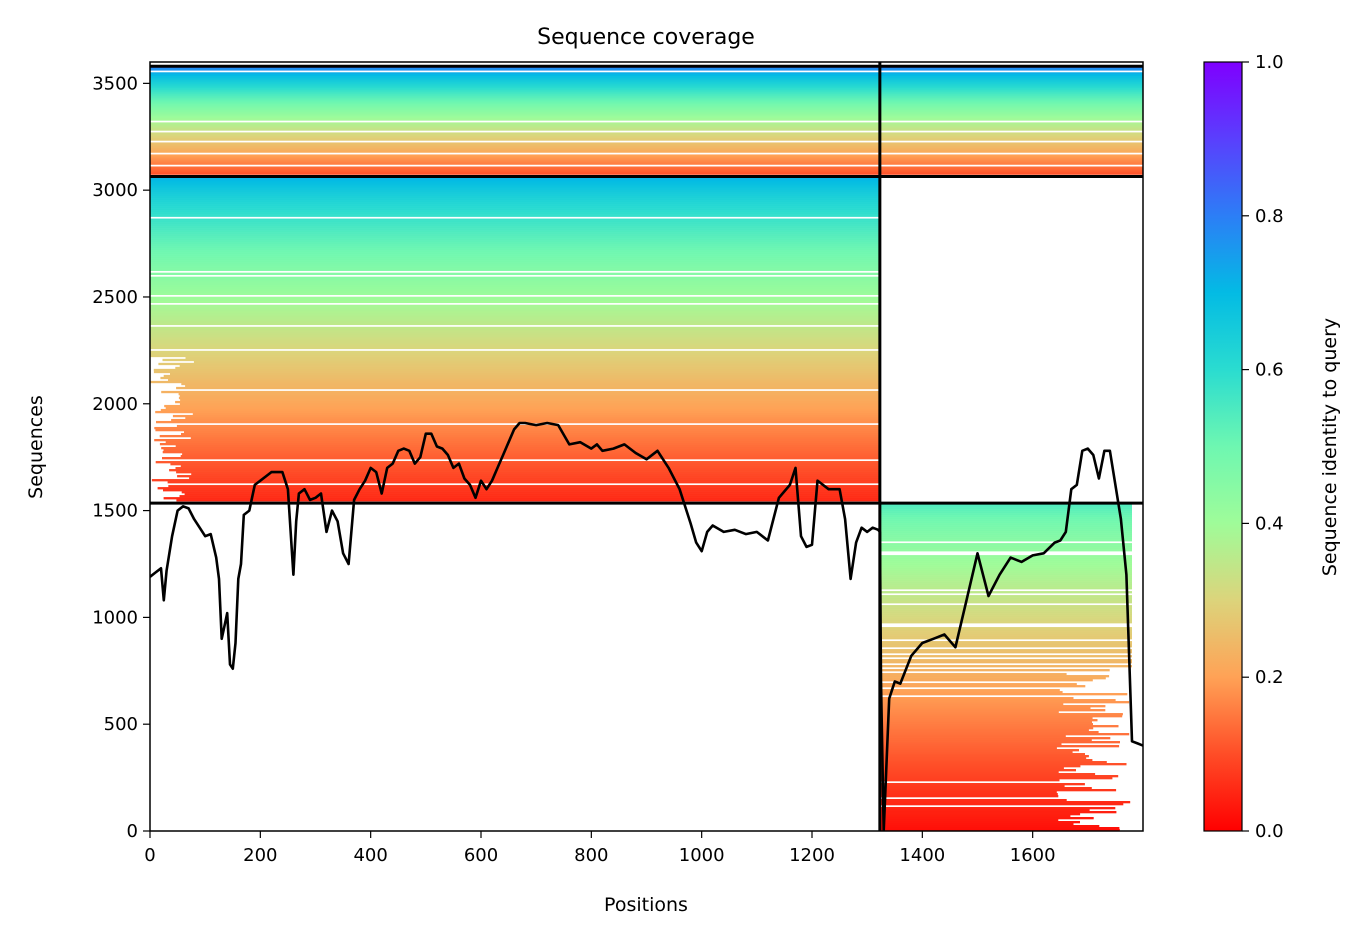 This screenshot has width=1364, height=939. Describe the element at coordinates (1005, 667) in the screenshot. I see `chain2-msa-block` at that location.